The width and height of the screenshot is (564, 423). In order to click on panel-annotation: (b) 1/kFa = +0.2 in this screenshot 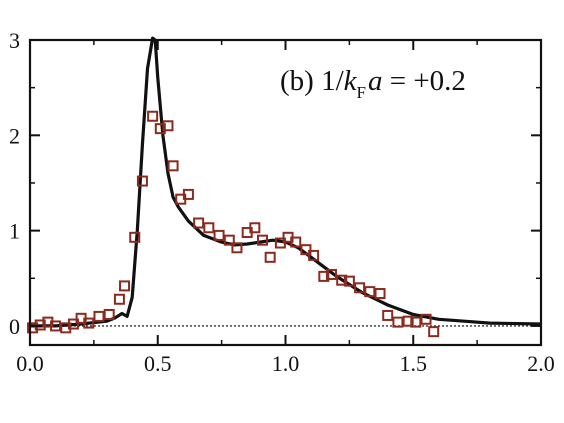, I will do `click(373, 83)`.